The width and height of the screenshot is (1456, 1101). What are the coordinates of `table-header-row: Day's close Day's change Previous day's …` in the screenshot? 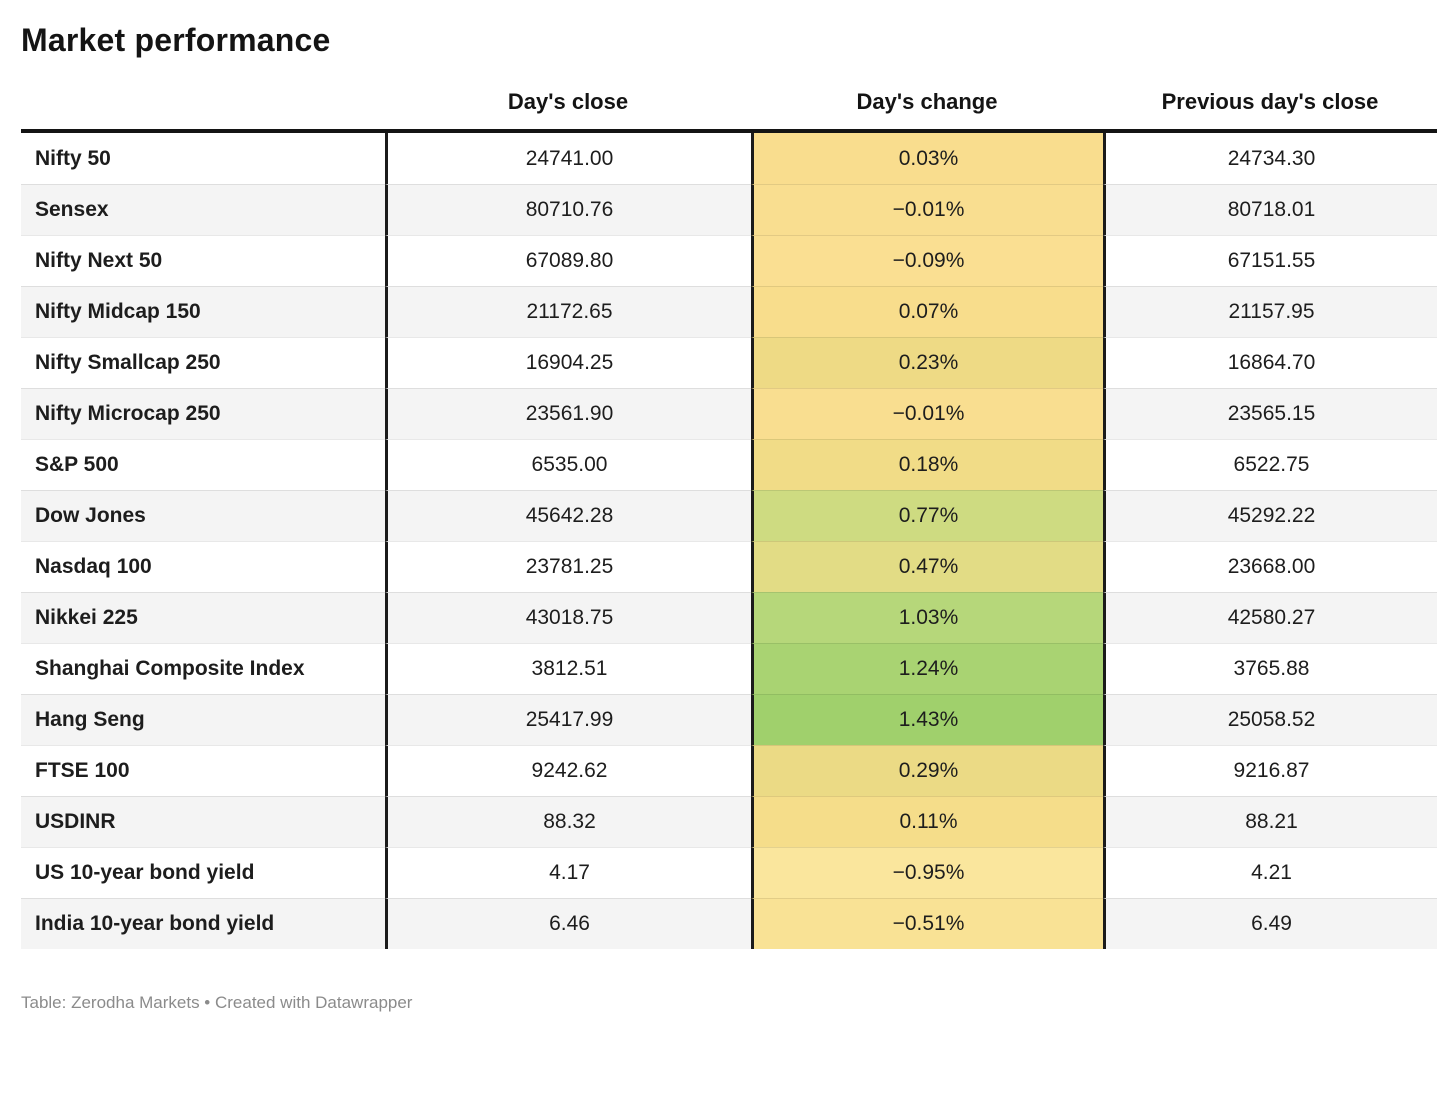 It's located at (729, 109).